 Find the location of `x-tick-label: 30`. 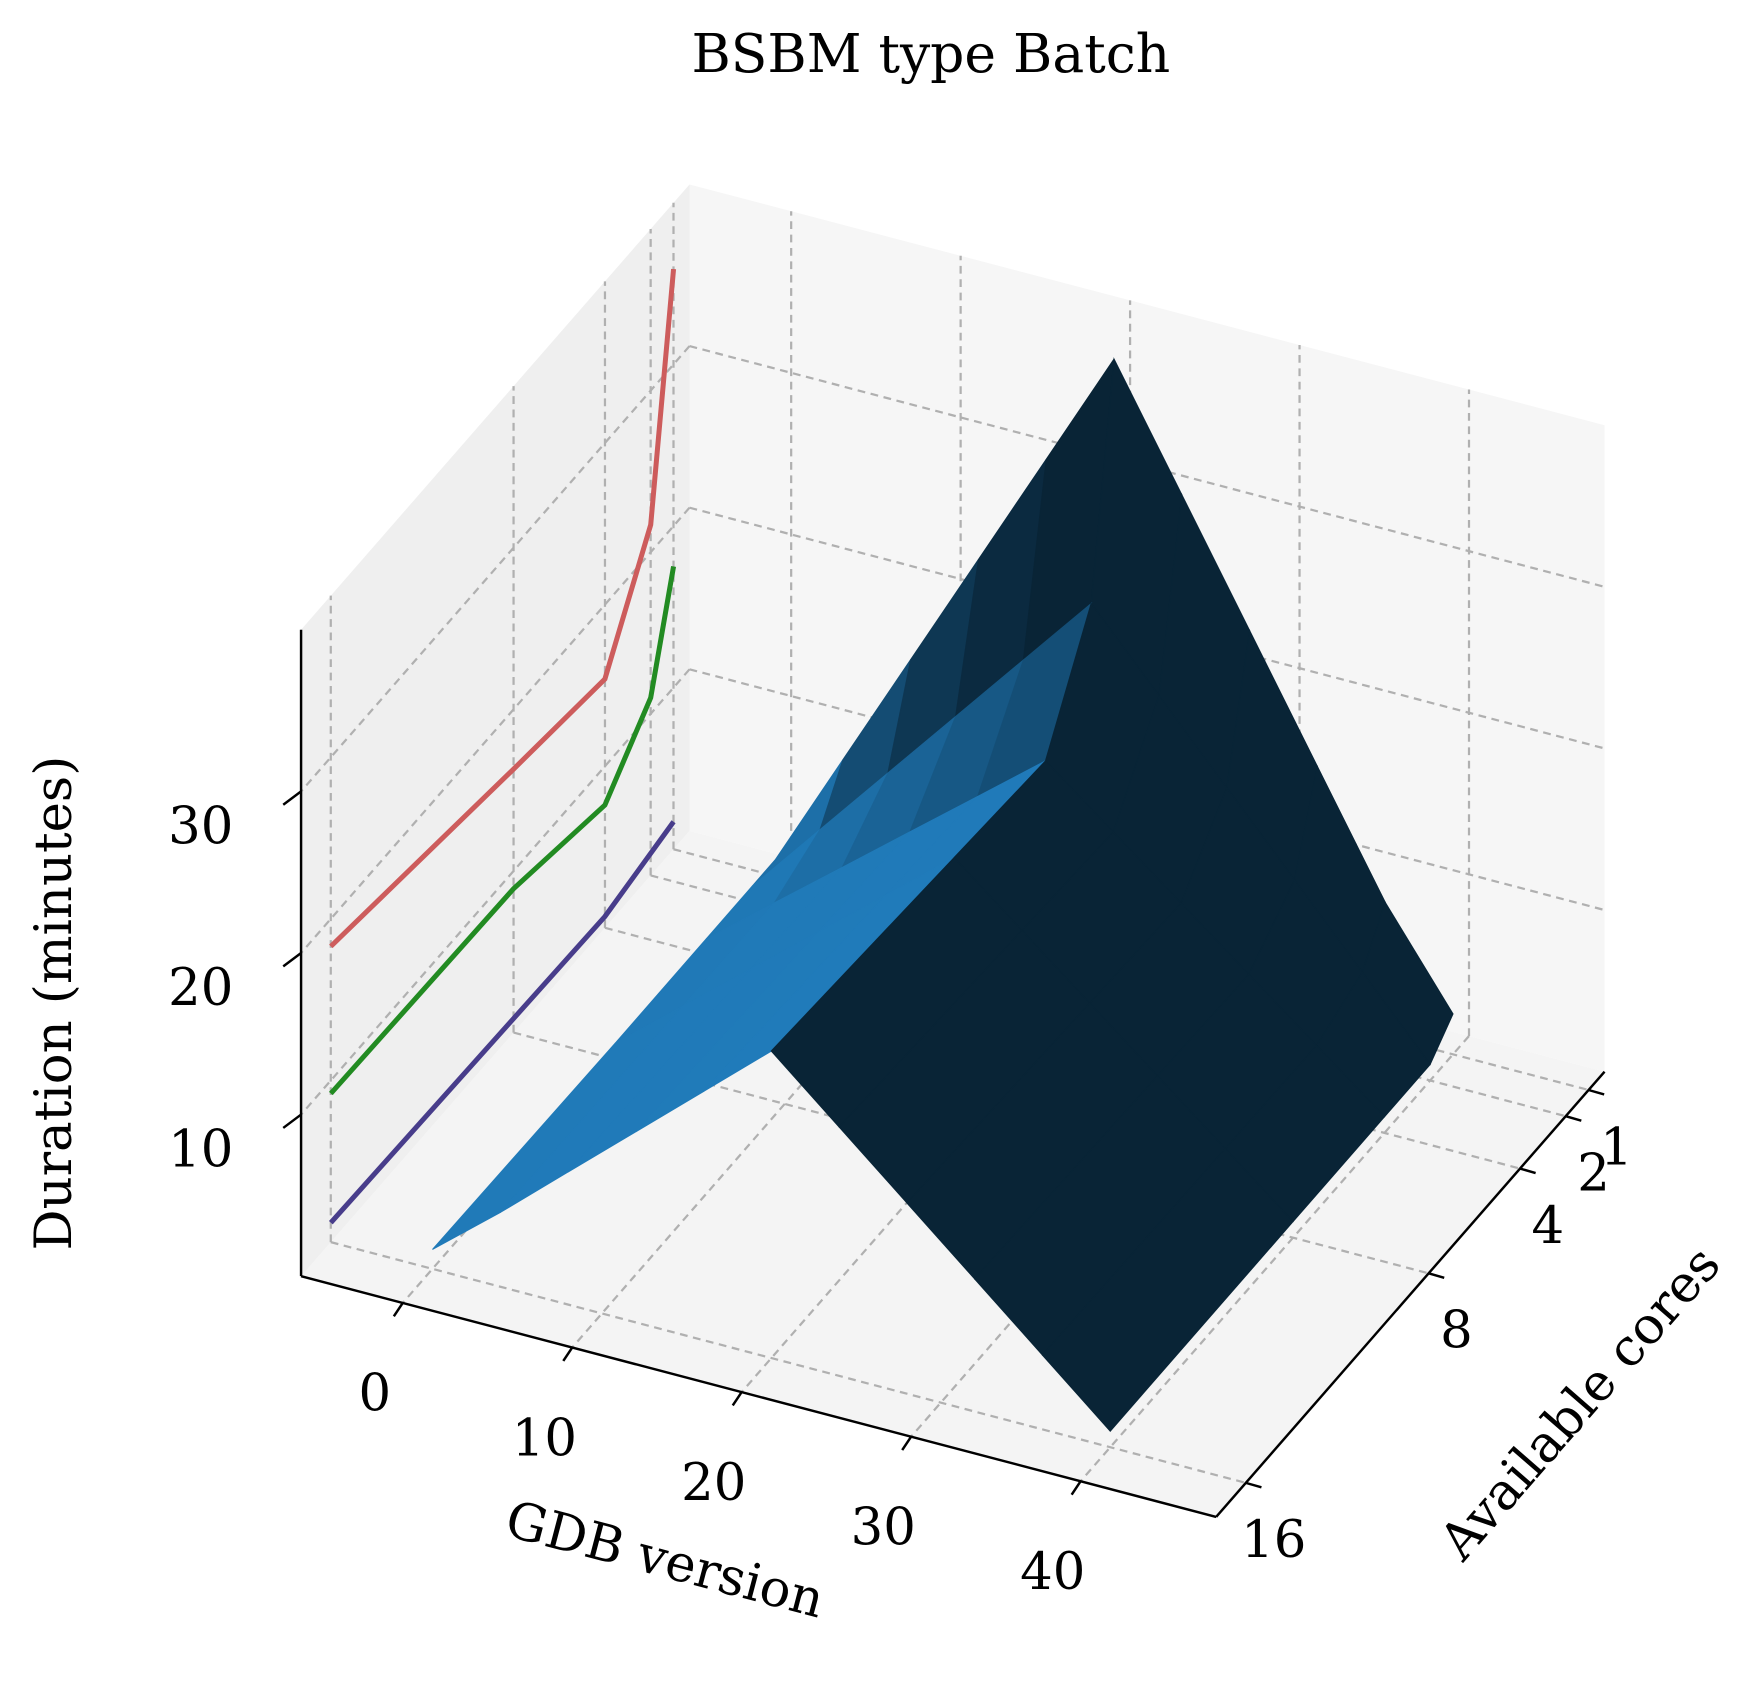

x-tick-label: 30 is located at coordinates (883, 1527).